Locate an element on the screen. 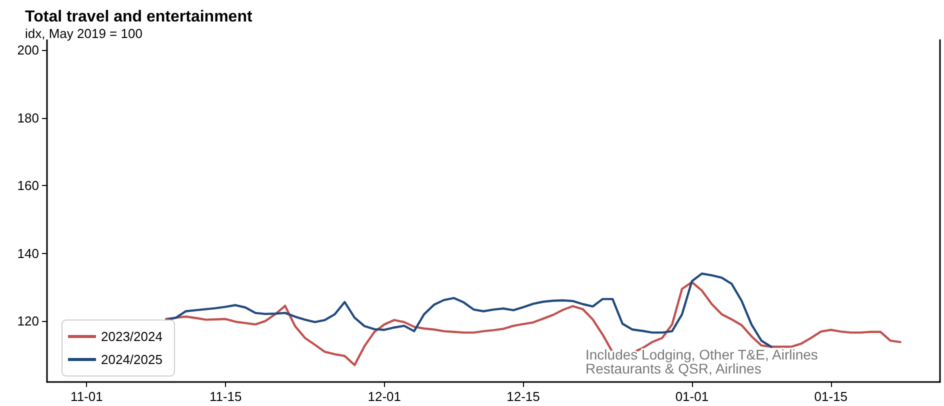 This screenshot has width=944, height=406. legend-label: 2024/2025 is located at coordinates (131, 359).